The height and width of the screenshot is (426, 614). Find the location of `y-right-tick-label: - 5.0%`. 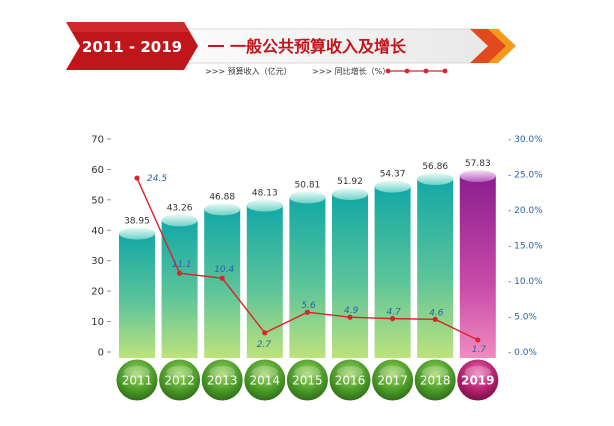

y-right-tick-label: - 5.0% is located at coordinates (522, 318).